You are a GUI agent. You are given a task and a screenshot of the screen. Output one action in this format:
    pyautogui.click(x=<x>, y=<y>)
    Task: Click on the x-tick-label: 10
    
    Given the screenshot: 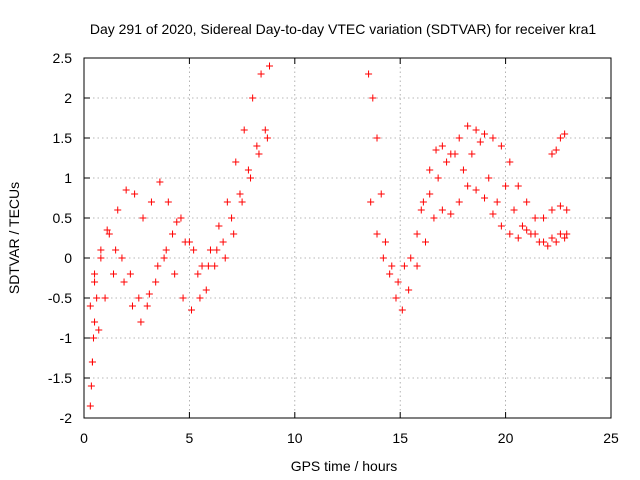 What is the action you would take?
    pyautogui.click(x=295, y=438)
    